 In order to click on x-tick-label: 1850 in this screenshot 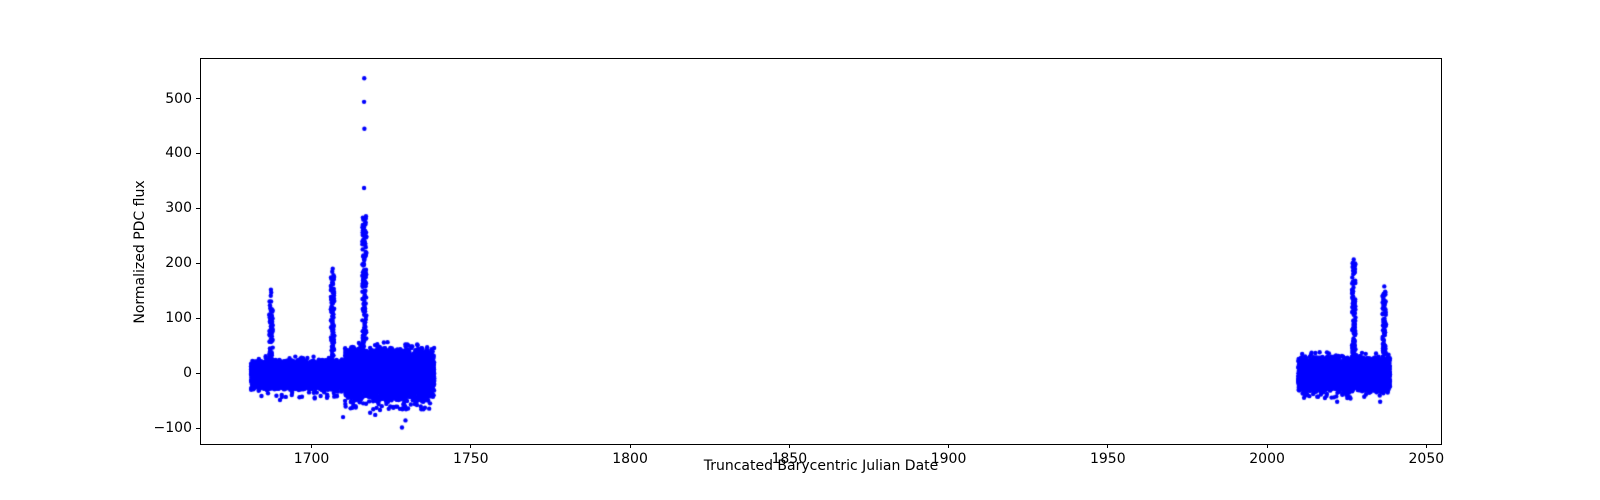, I will do `click(789, 459)`.